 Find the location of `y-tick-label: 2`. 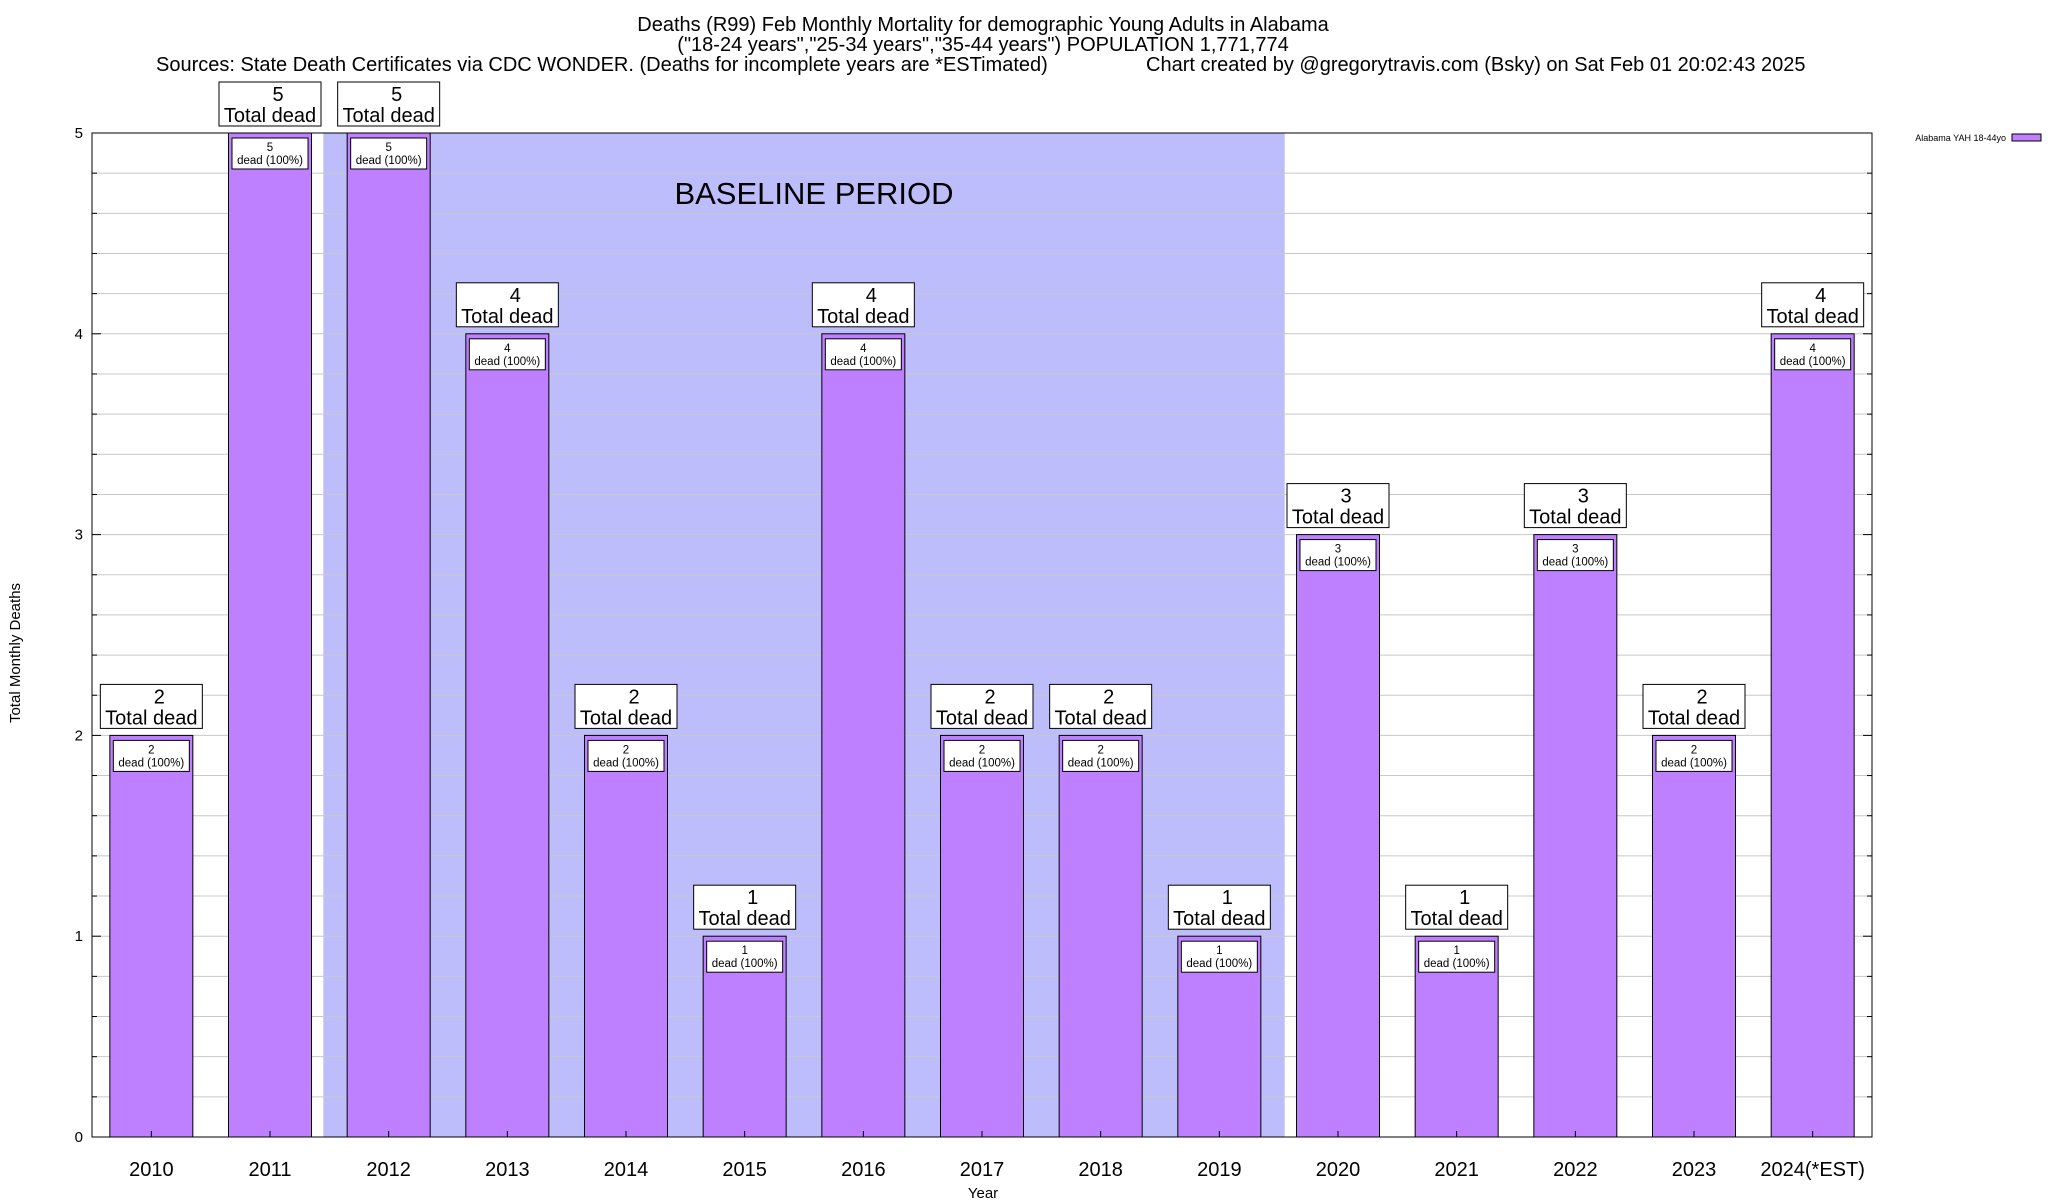

y-tick-label: 2 is located at coordinates (79, 735).